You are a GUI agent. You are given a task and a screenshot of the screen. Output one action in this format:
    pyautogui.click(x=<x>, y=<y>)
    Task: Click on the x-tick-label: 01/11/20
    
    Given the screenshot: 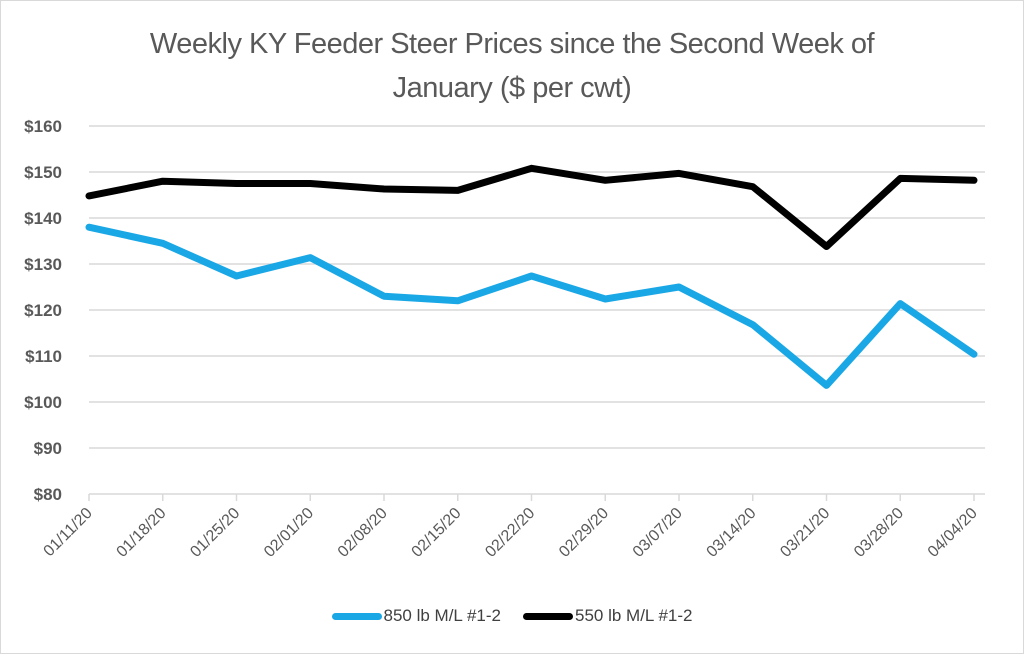 What is the action you would take?
    pyautogui.click(x=68, y=532)
    